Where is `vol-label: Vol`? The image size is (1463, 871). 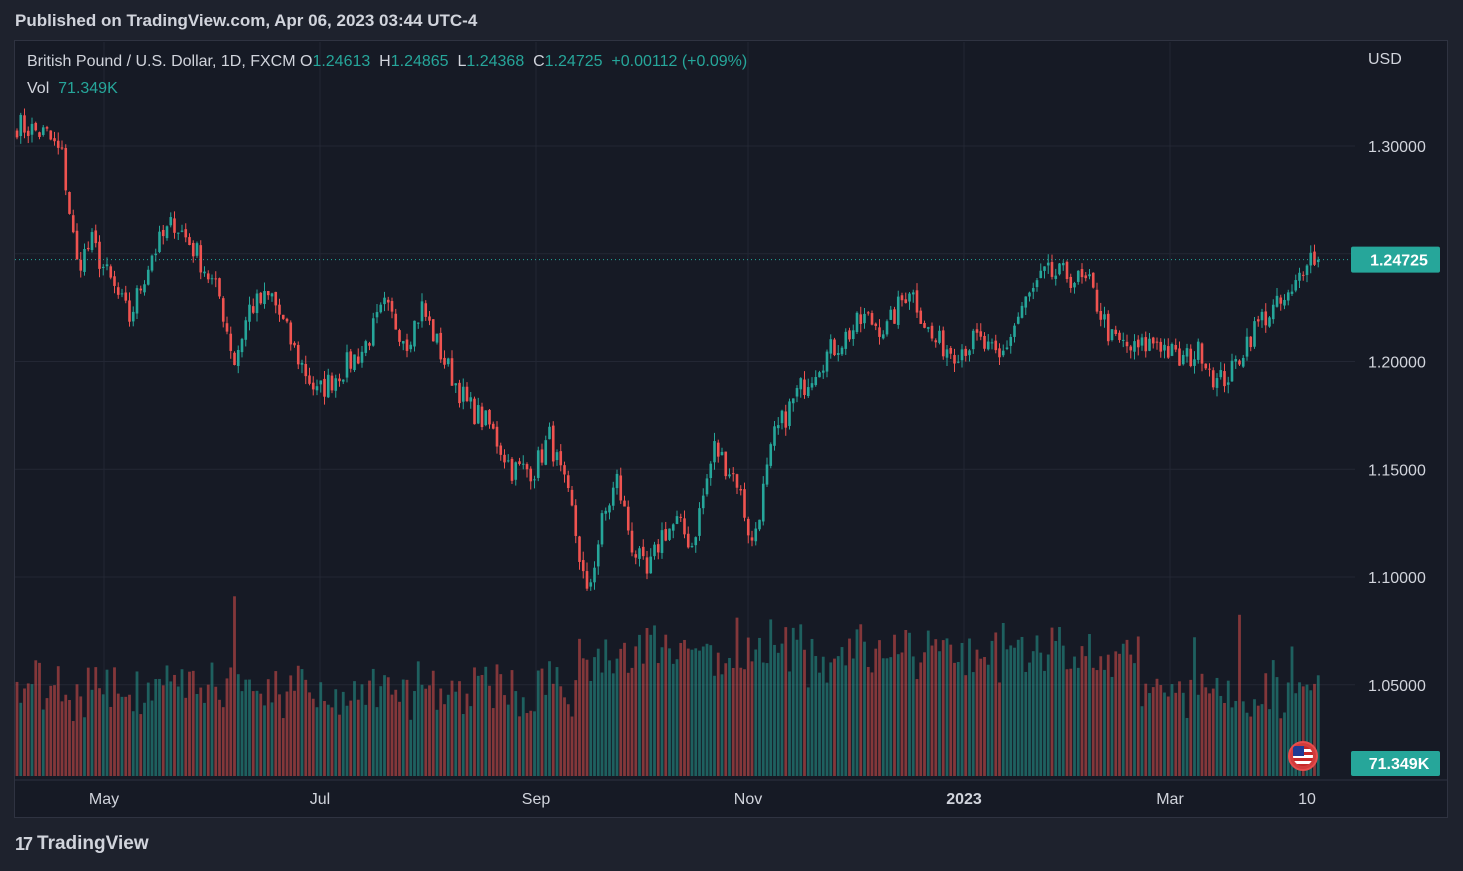
vol-label: Vol is located at coordinates (38, 88).